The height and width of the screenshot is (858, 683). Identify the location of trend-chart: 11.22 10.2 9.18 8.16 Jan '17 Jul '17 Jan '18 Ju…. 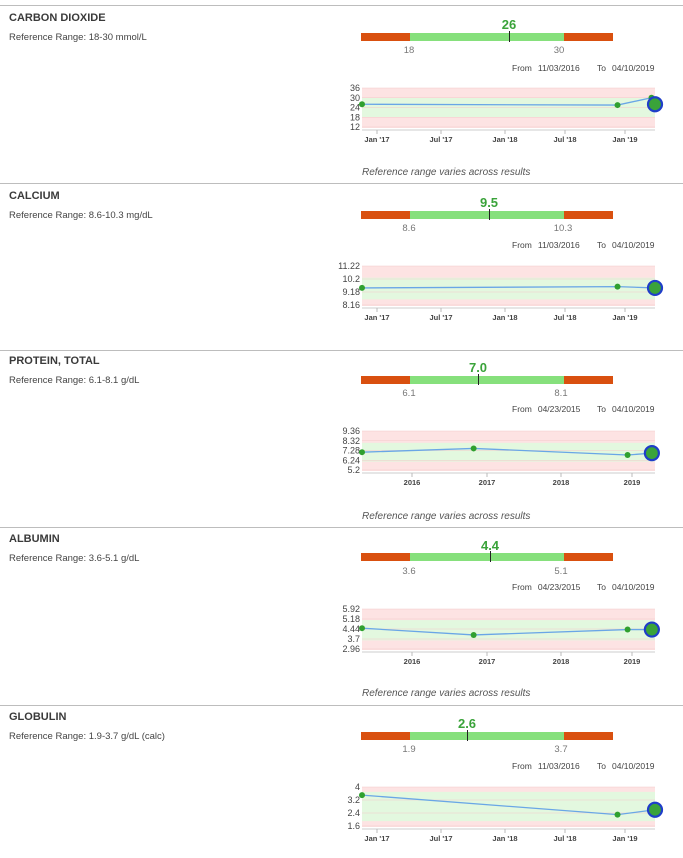
(501, 291).